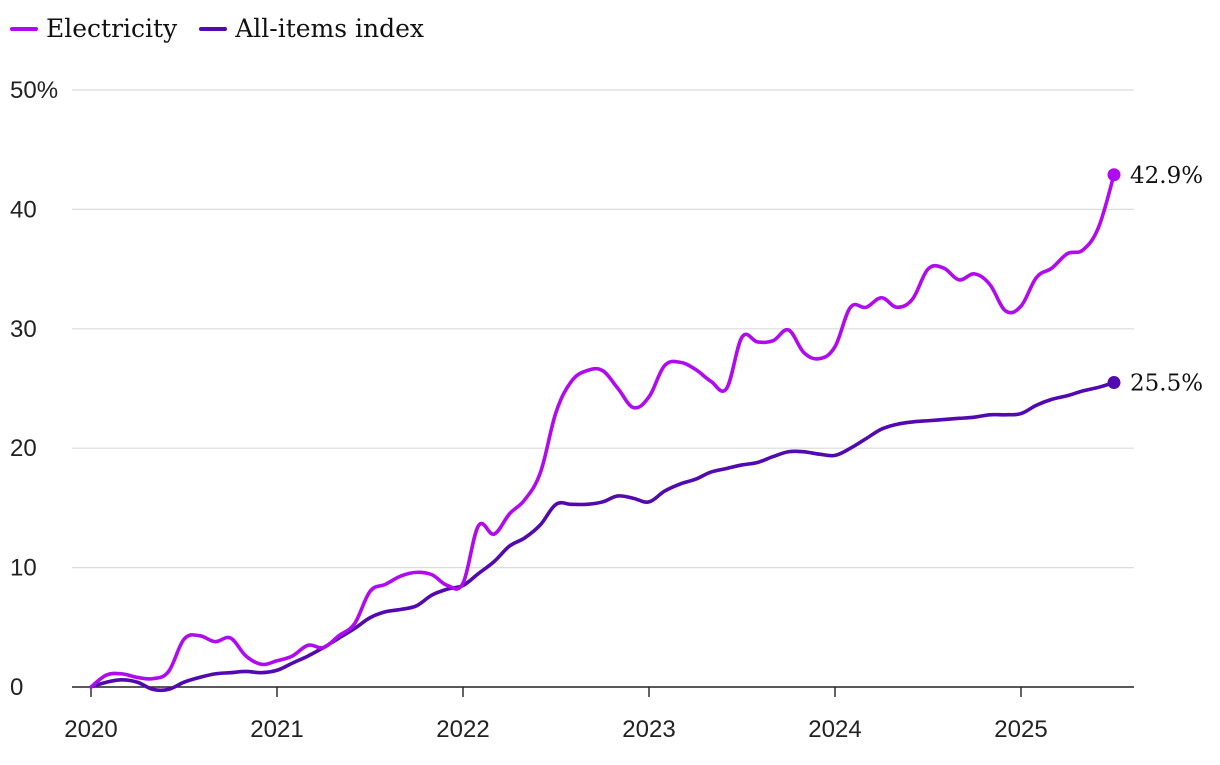  Describe the element at coordinates (16, 687) in the screenshot. I see `y-tick-label: 0` at that location.